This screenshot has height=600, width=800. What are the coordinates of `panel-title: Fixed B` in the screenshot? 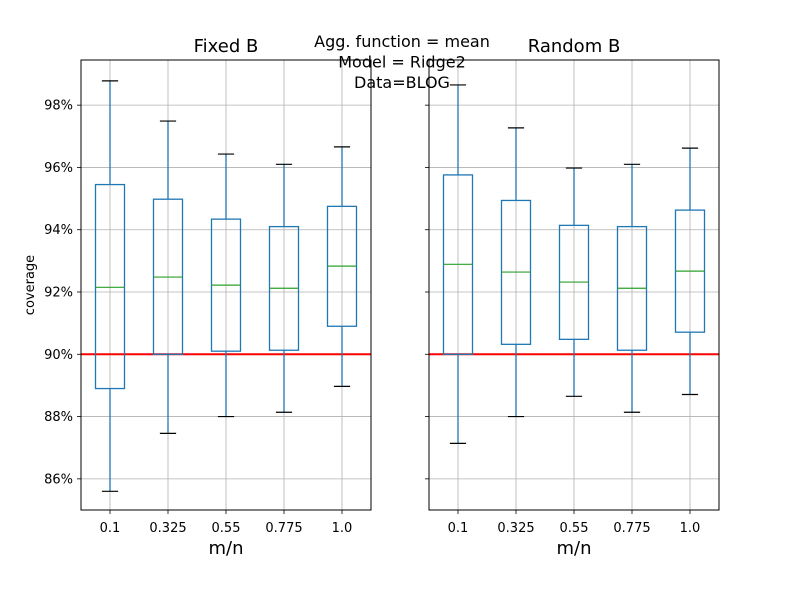 It's located at (226, 46).